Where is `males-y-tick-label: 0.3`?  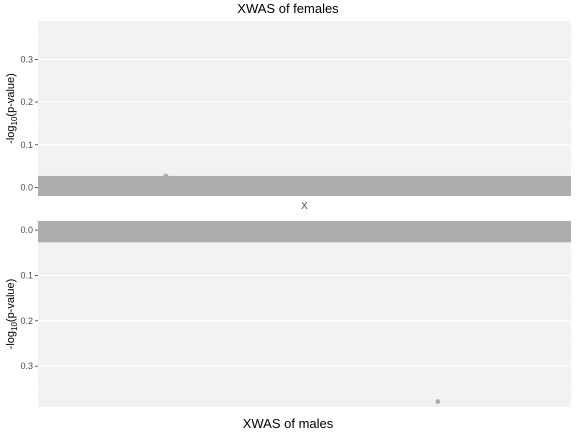
males-y-tick-label: 0.3 is located at coordinates (26, 366).